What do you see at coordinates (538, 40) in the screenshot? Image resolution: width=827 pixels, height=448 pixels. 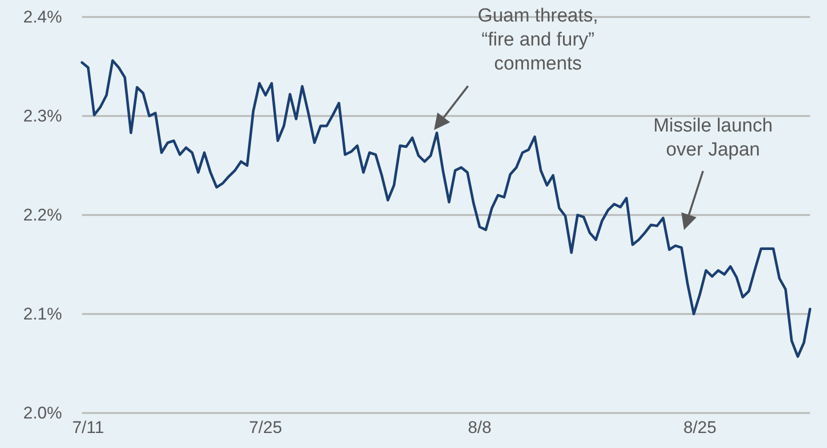 I see `annotation: Guam threats, “fire and fury” comments` at bounding box center [538, 40].